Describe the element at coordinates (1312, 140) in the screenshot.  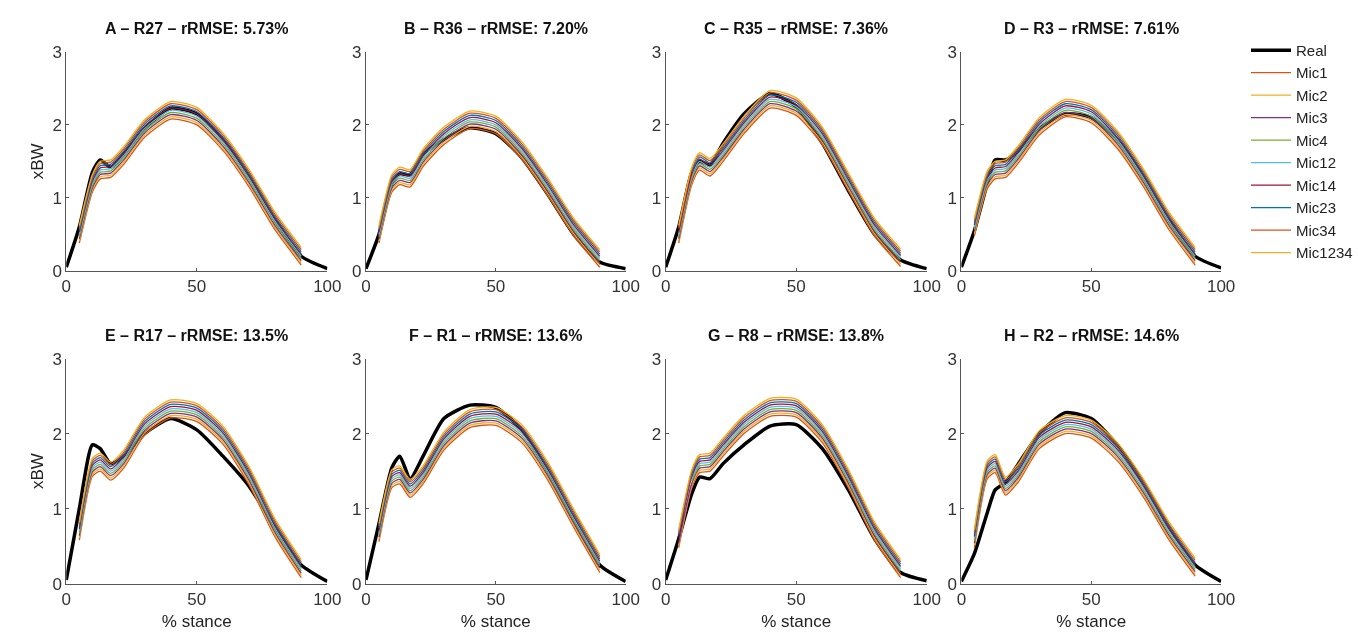
I see `legend-label: Mic4` at that location.